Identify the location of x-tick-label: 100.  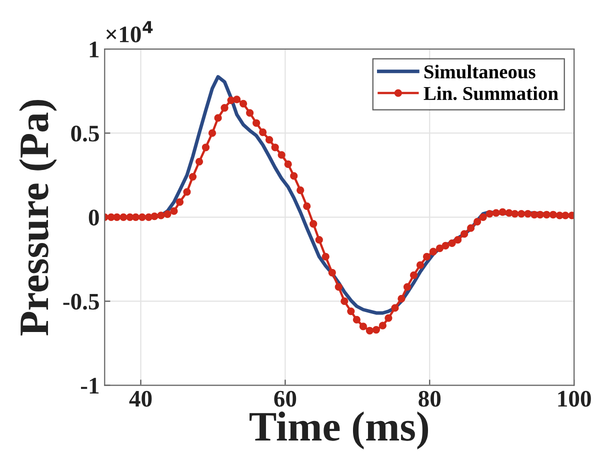
(574, 398).